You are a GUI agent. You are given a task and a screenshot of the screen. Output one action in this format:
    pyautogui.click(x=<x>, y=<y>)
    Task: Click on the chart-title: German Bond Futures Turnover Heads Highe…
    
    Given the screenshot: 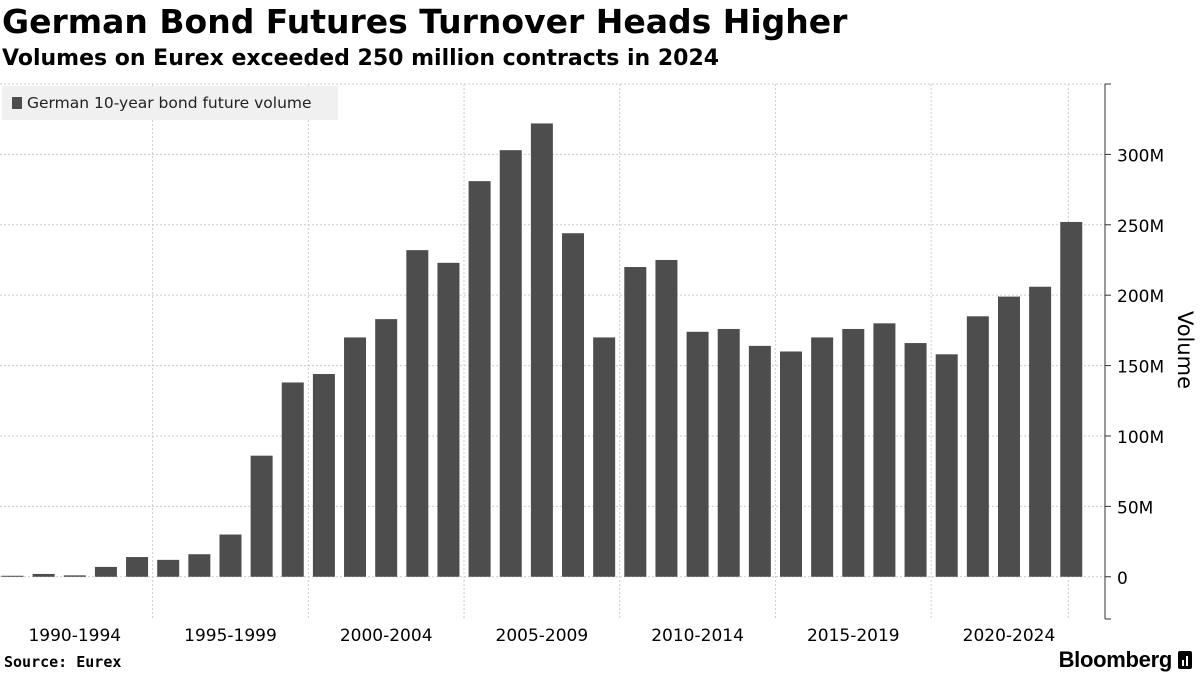 What is the action you would take?
    pyautogui.click(x=425, y=21)
    